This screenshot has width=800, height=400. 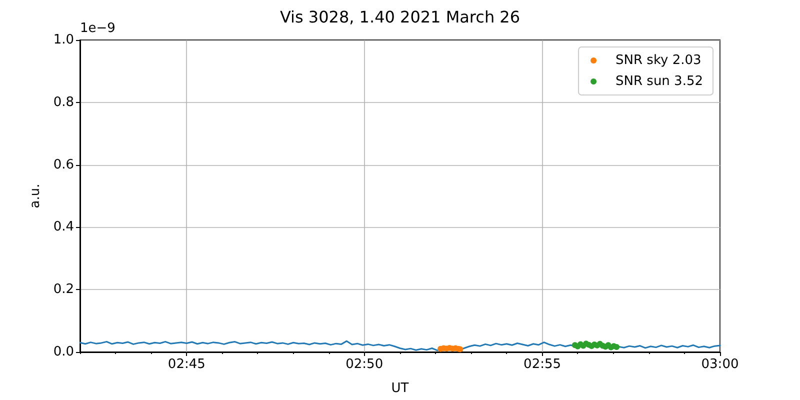 I want to click on chart-title: Vis 3028, 1.40 2021 March 26, so click(x=400, y=17).